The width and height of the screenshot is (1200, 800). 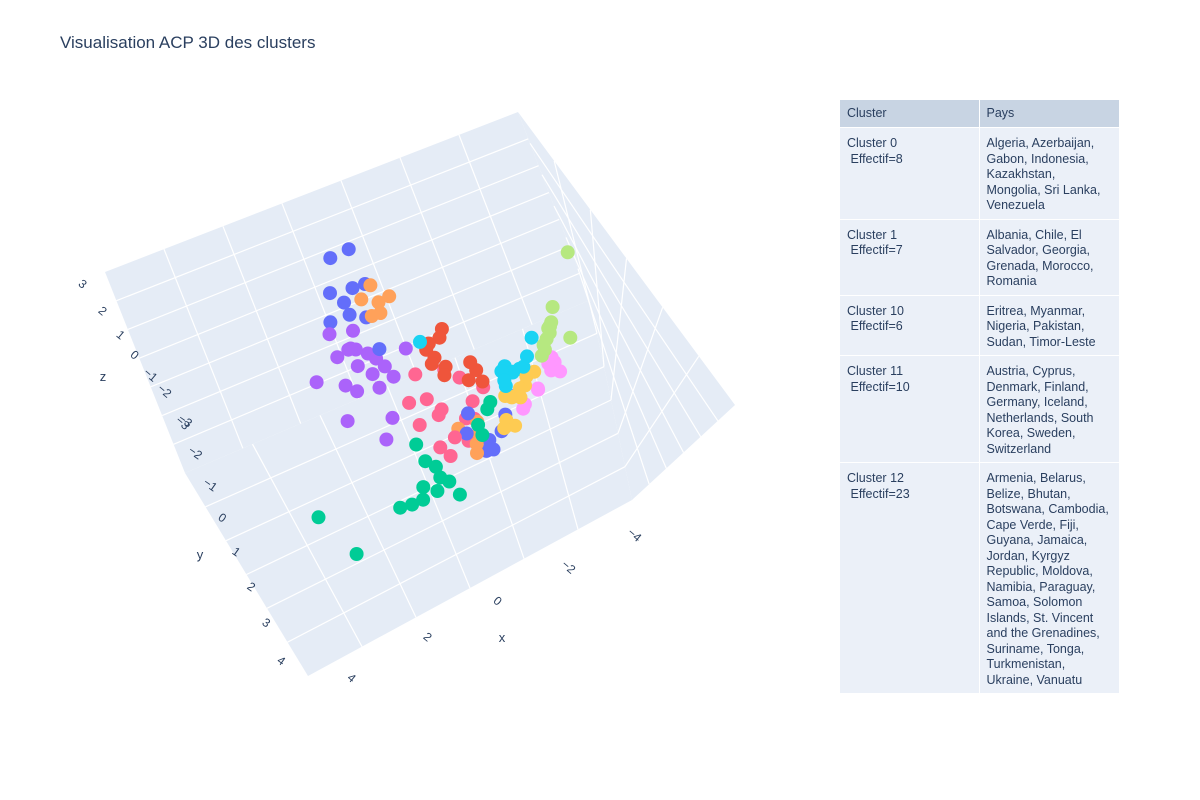 I want to click on header-pays: Pays, so click(x=1049, y=114).